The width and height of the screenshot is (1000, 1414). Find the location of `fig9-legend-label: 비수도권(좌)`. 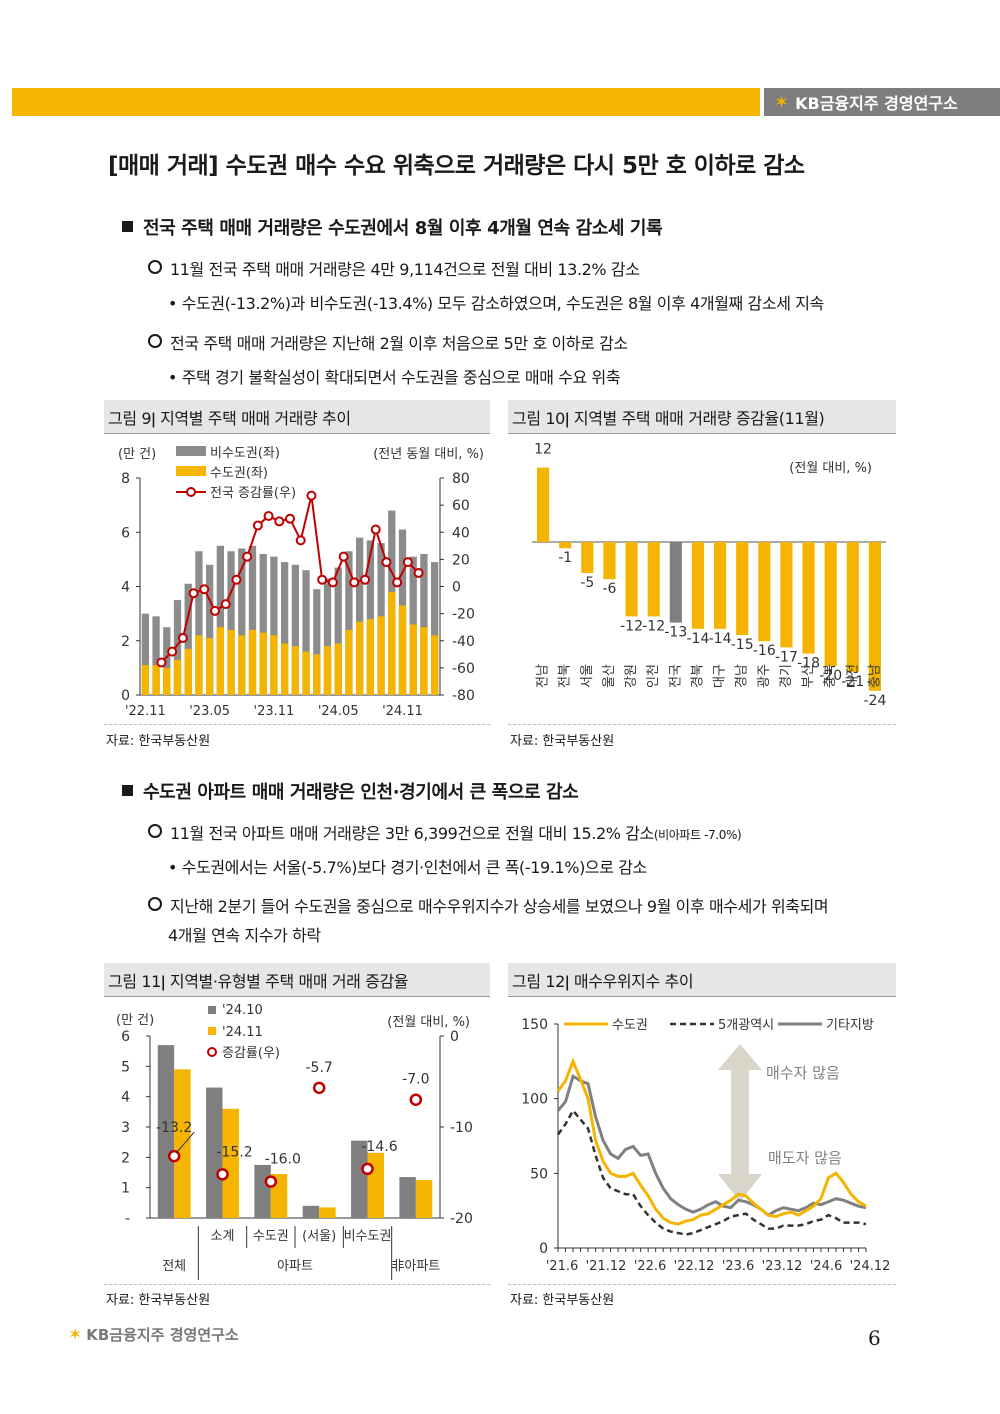

fig9-legend-label: 비수도권(좌) is located at coordinates (245, 453).